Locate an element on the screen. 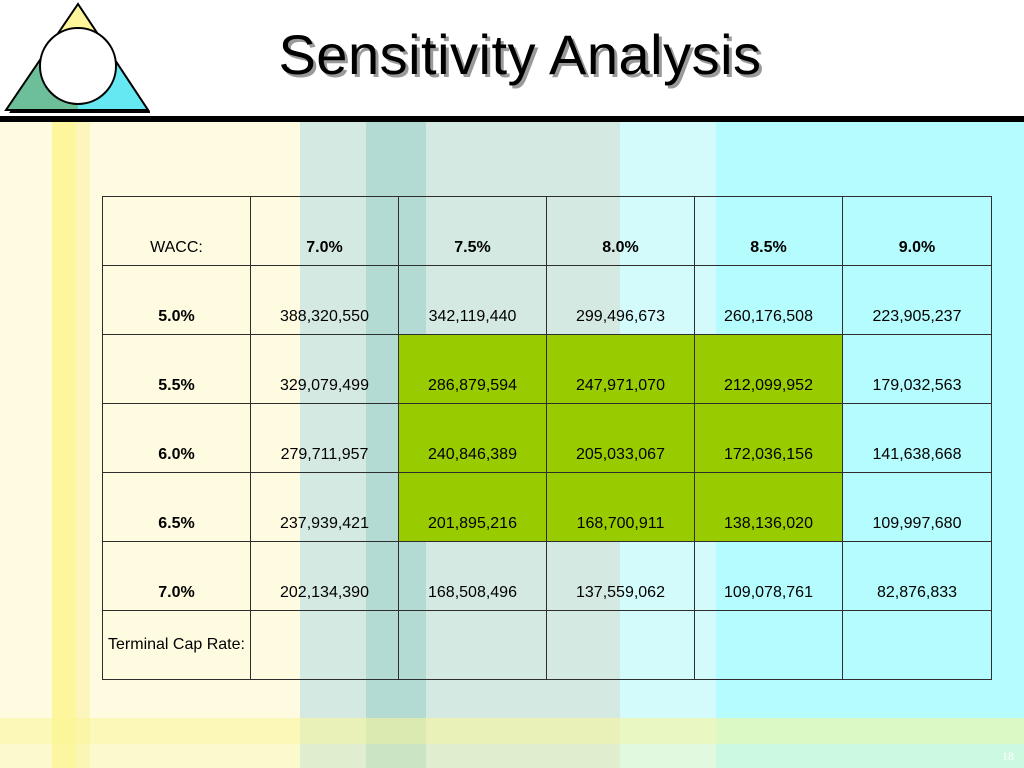  table-cell: 82,876,833 is located at coordinates (917, 576).